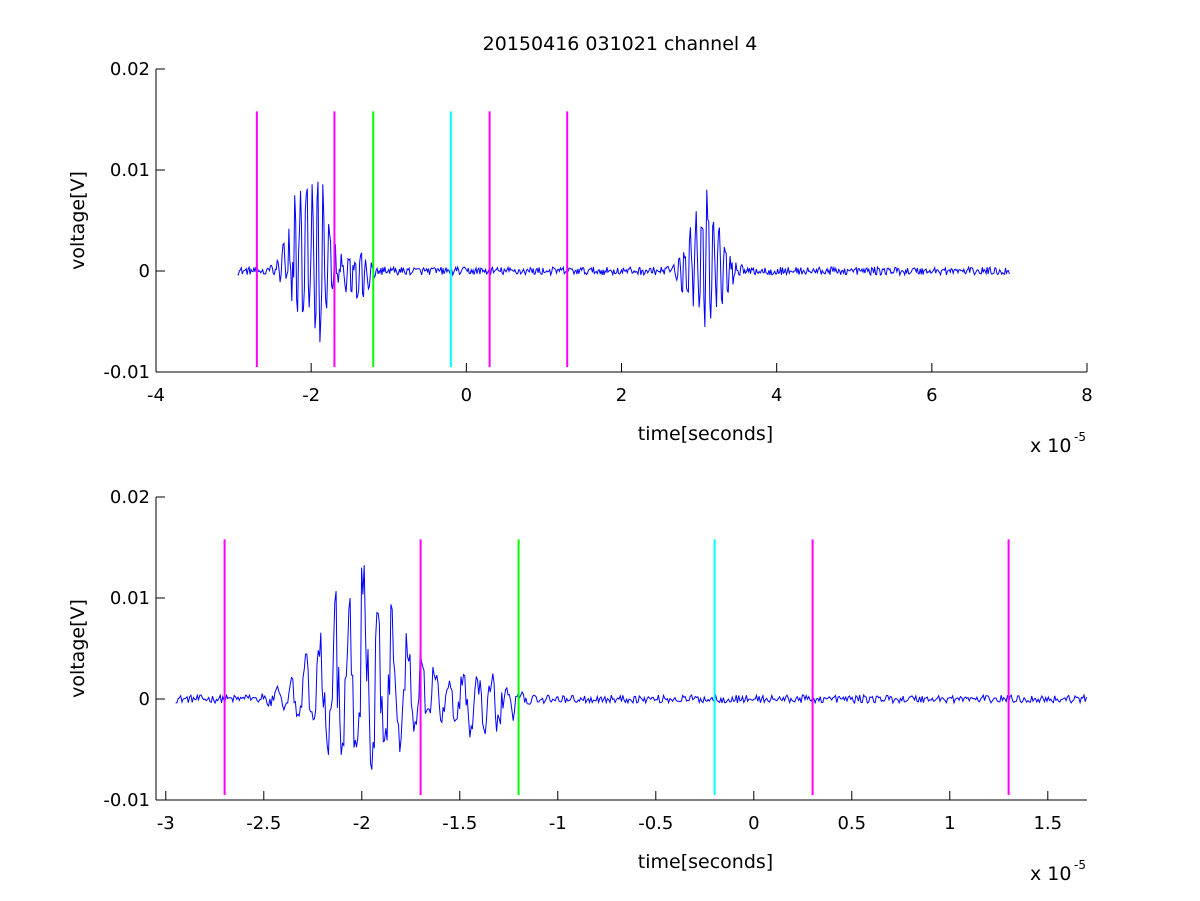 This screenshot has height=901, width=1200. What do you see at coordinates (621, 395) in the screenshot?
I see `x-tick-label: 2` at bounding box center [621, 395].